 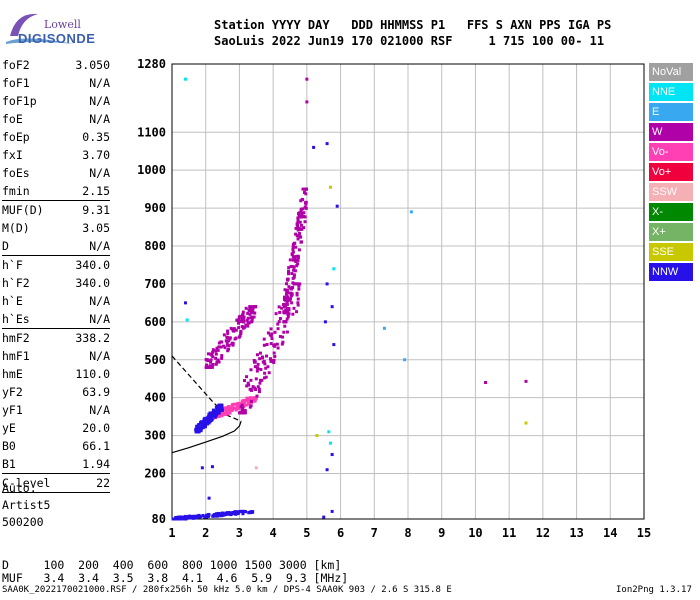 What do you see at coordinates (56, 173) in the screenshot?
I see `param-row: foEs N/A` at bounding box center [56, 173].